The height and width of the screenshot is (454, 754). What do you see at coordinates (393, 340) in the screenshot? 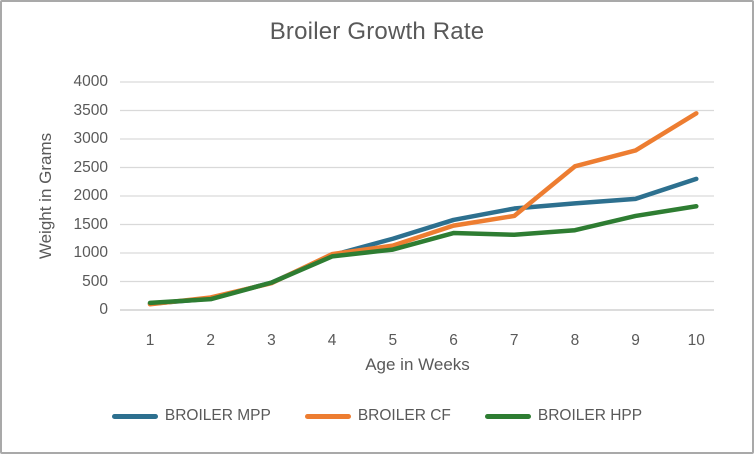
I see `x-tick-label: 5` at bounding box center [393, 340].